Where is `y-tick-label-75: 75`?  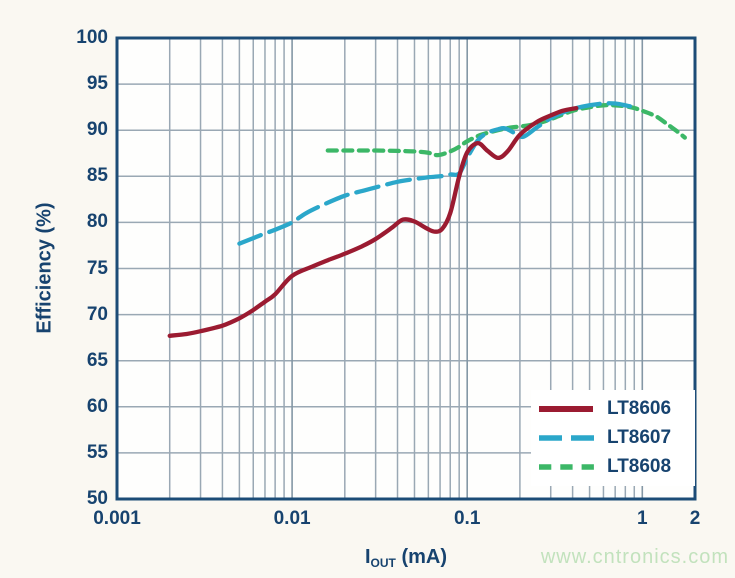
y-tick-label-75: 75 is located at coordinates (97, 268).